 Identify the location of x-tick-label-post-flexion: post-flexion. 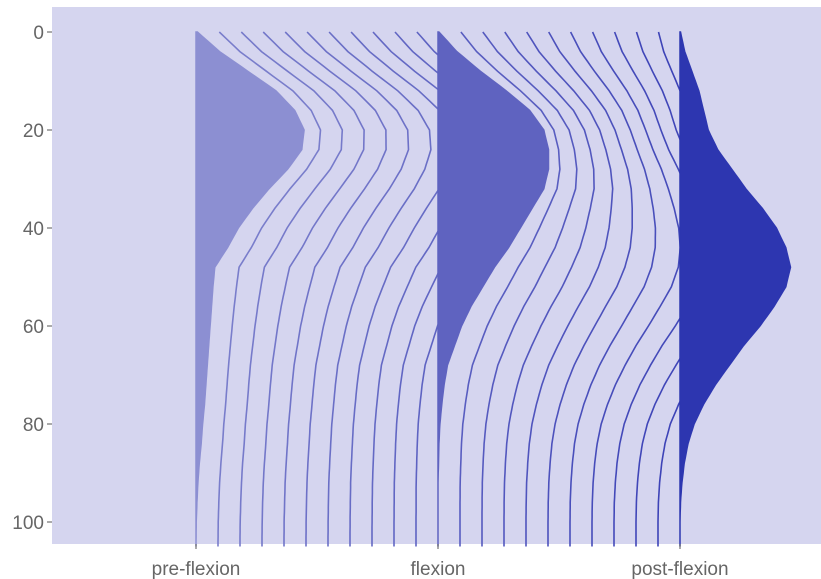
(679, 569).